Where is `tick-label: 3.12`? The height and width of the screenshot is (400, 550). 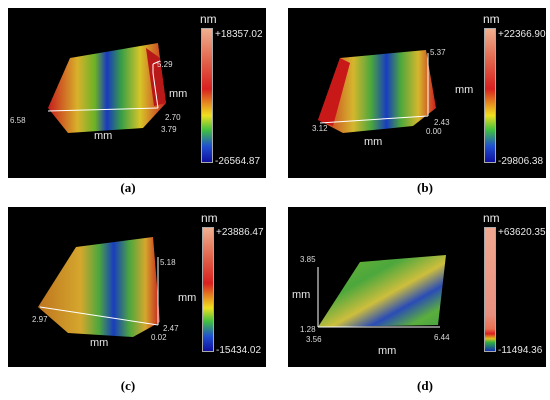
tick-label: 3.12 is located at coordinates (320, 128).